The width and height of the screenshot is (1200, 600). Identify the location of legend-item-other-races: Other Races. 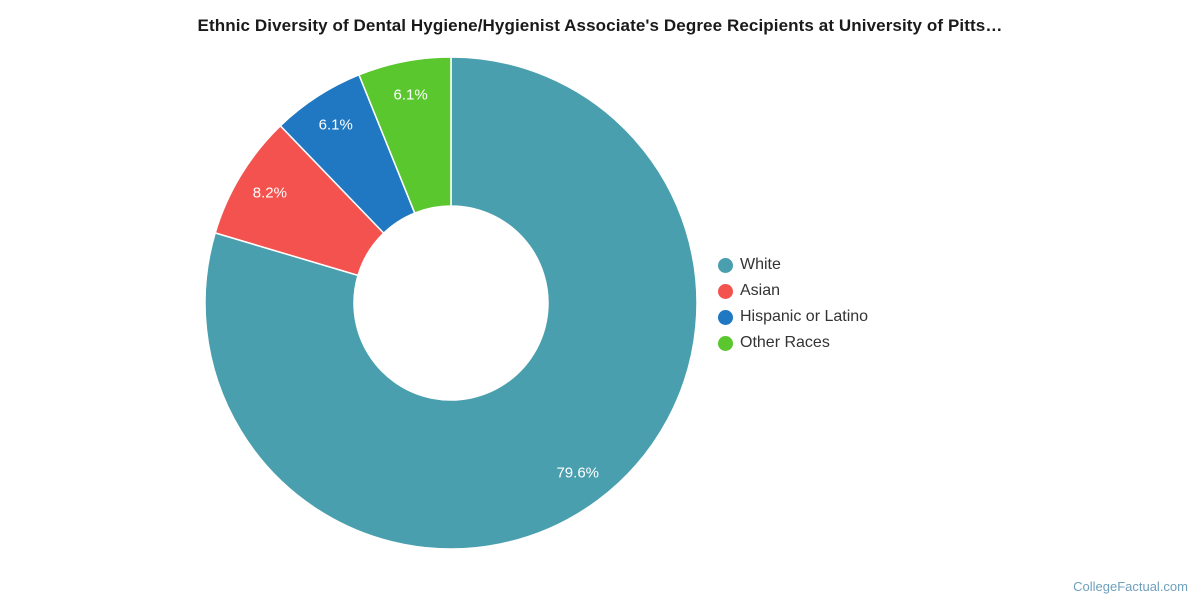
(793, 343).